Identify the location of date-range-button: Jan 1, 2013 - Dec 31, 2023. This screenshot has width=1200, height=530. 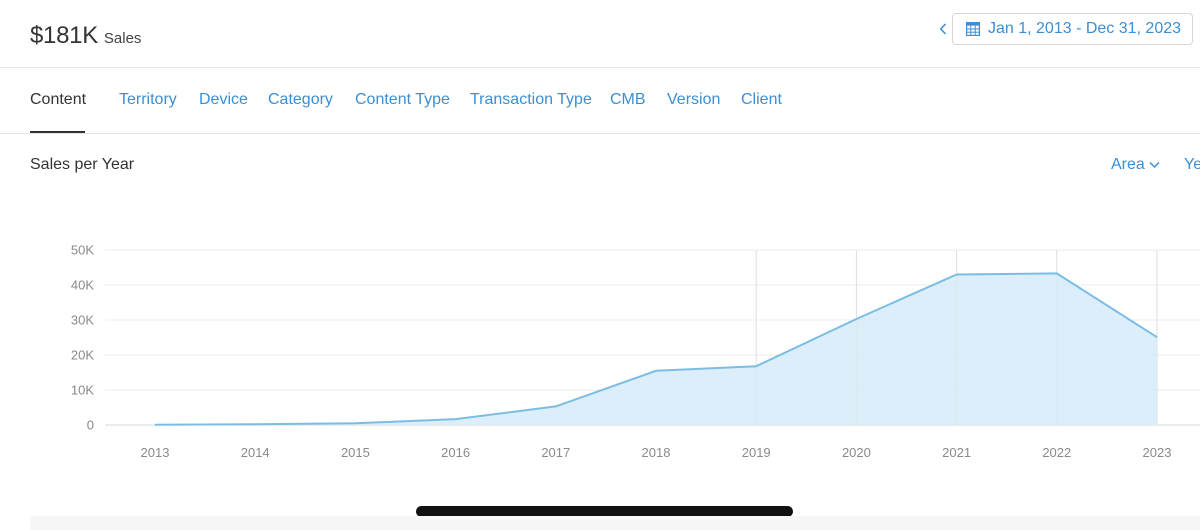
(1073, 29).